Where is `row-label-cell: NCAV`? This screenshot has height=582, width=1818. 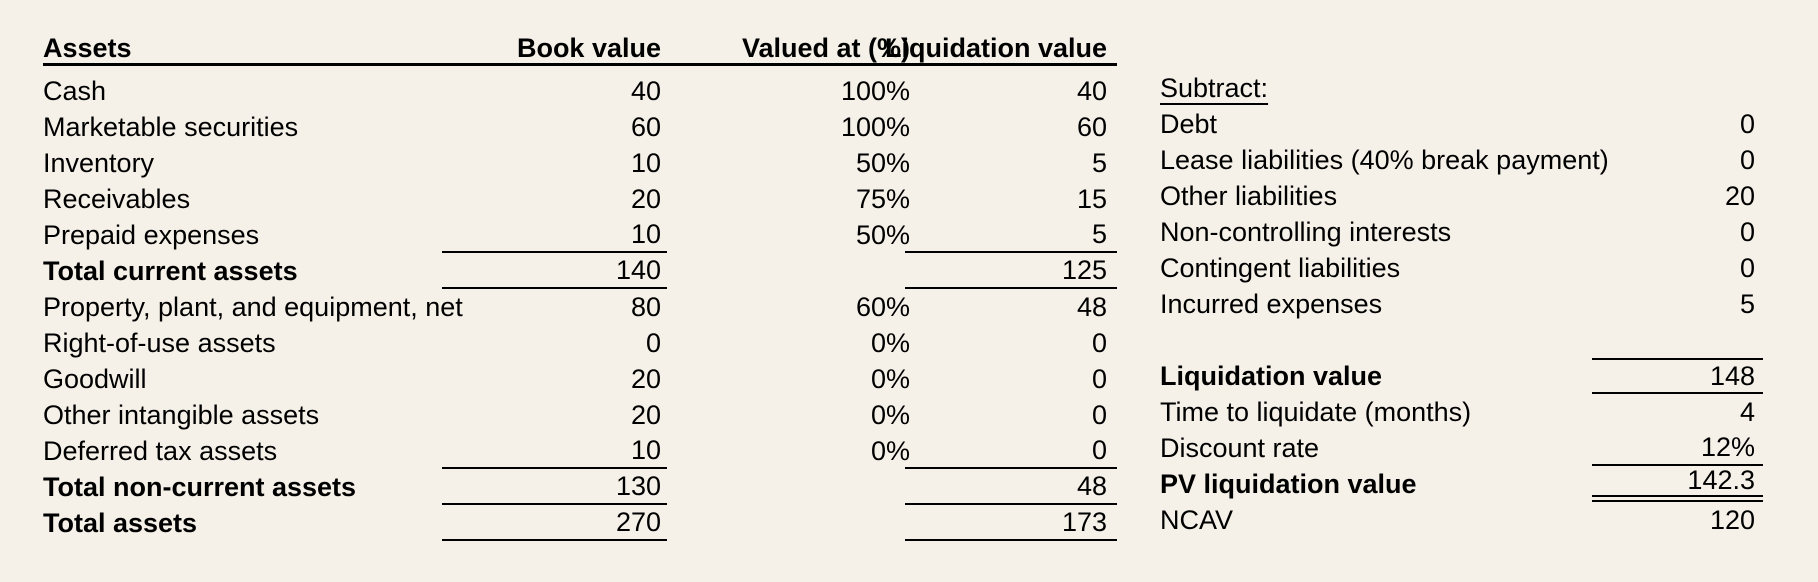
row-label-cell: NCAV is located at coordinates (1197, 519).